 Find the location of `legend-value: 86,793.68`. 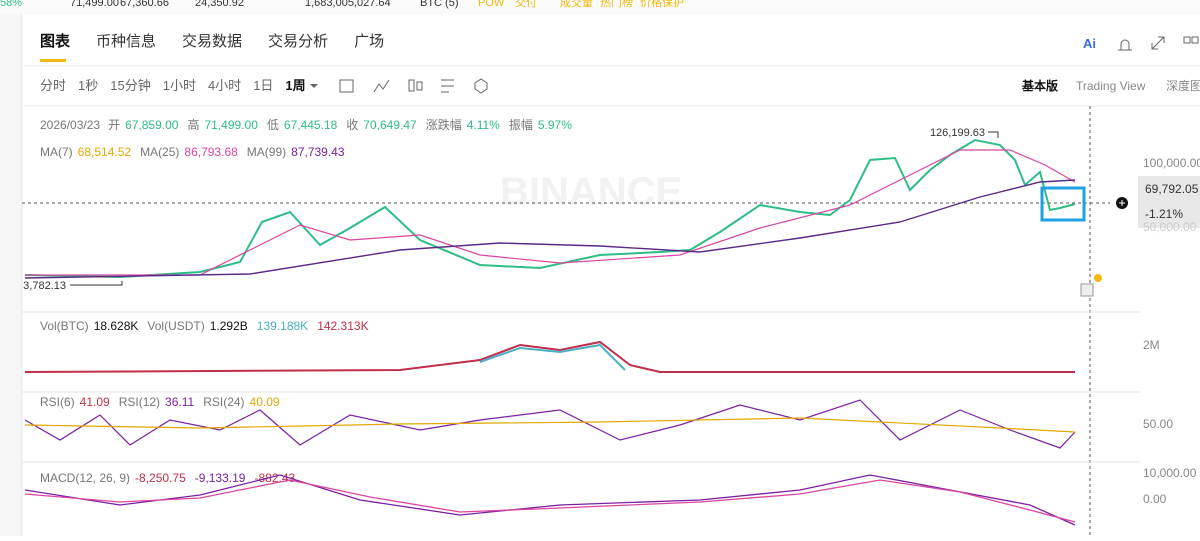

legend-value: 86,793.68 is located at coordinates (211, 152).